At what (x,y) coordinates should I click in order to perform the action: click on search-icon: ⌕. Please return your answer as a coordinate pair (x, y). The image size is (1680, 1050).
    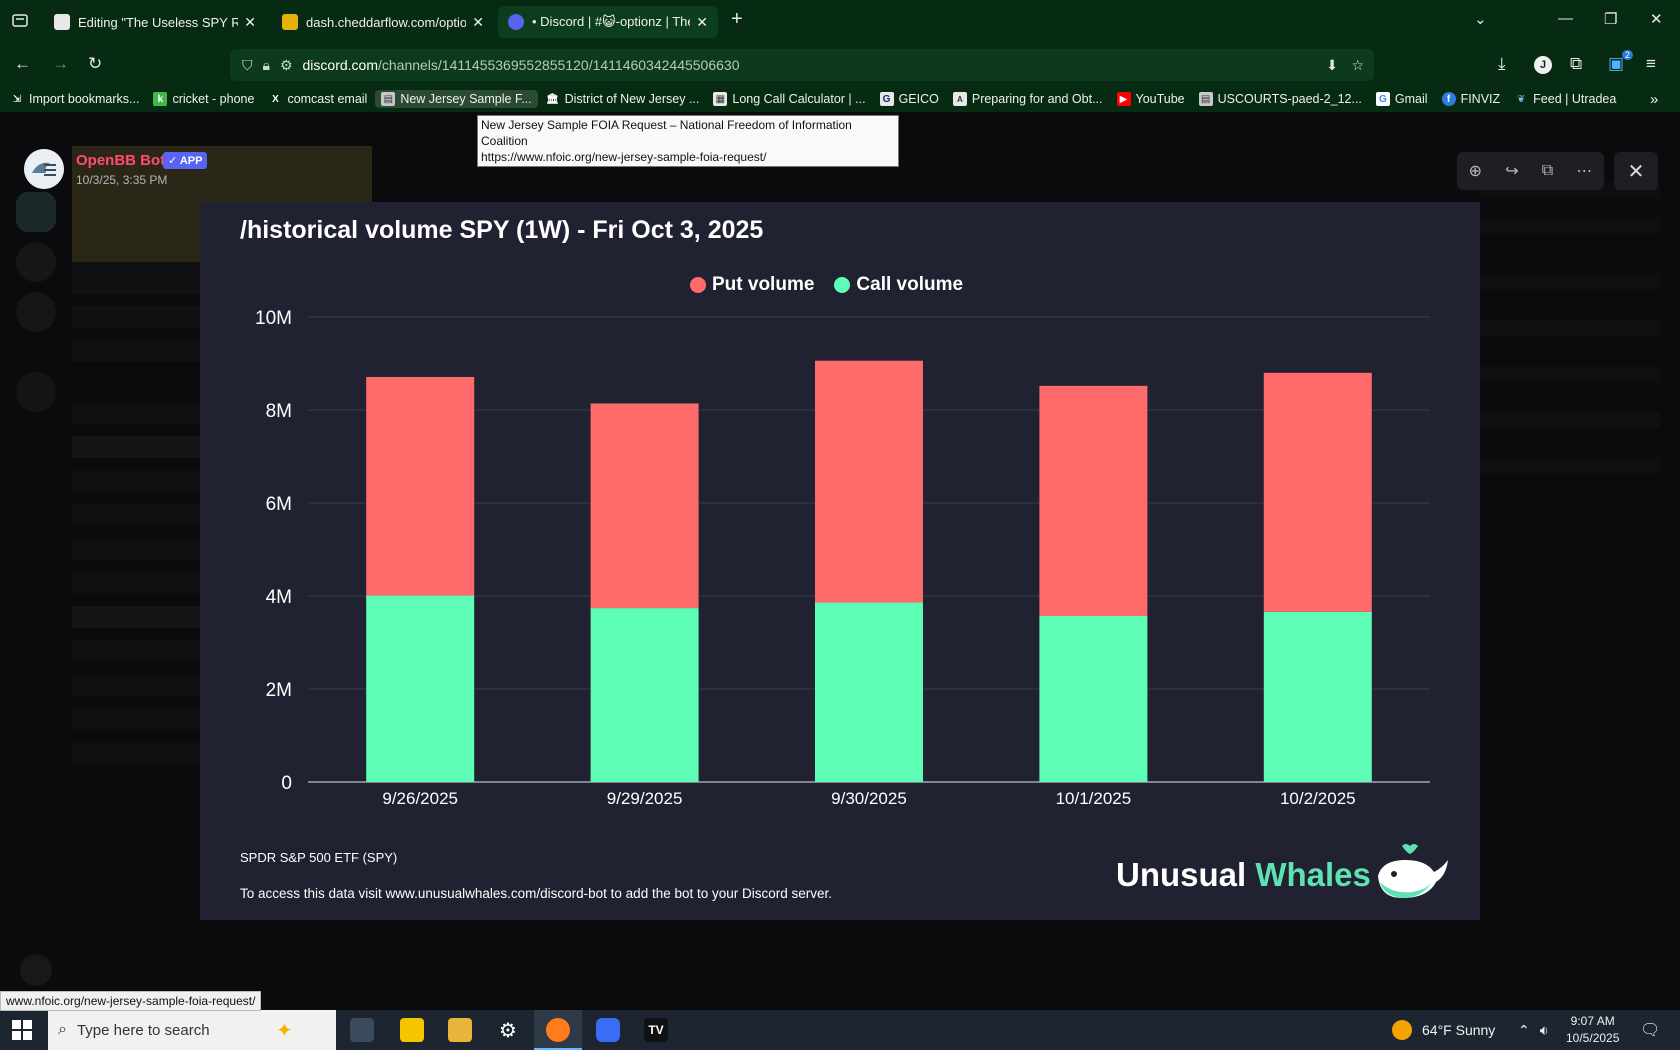
    Looking at the image, I should click on (62, 1029).